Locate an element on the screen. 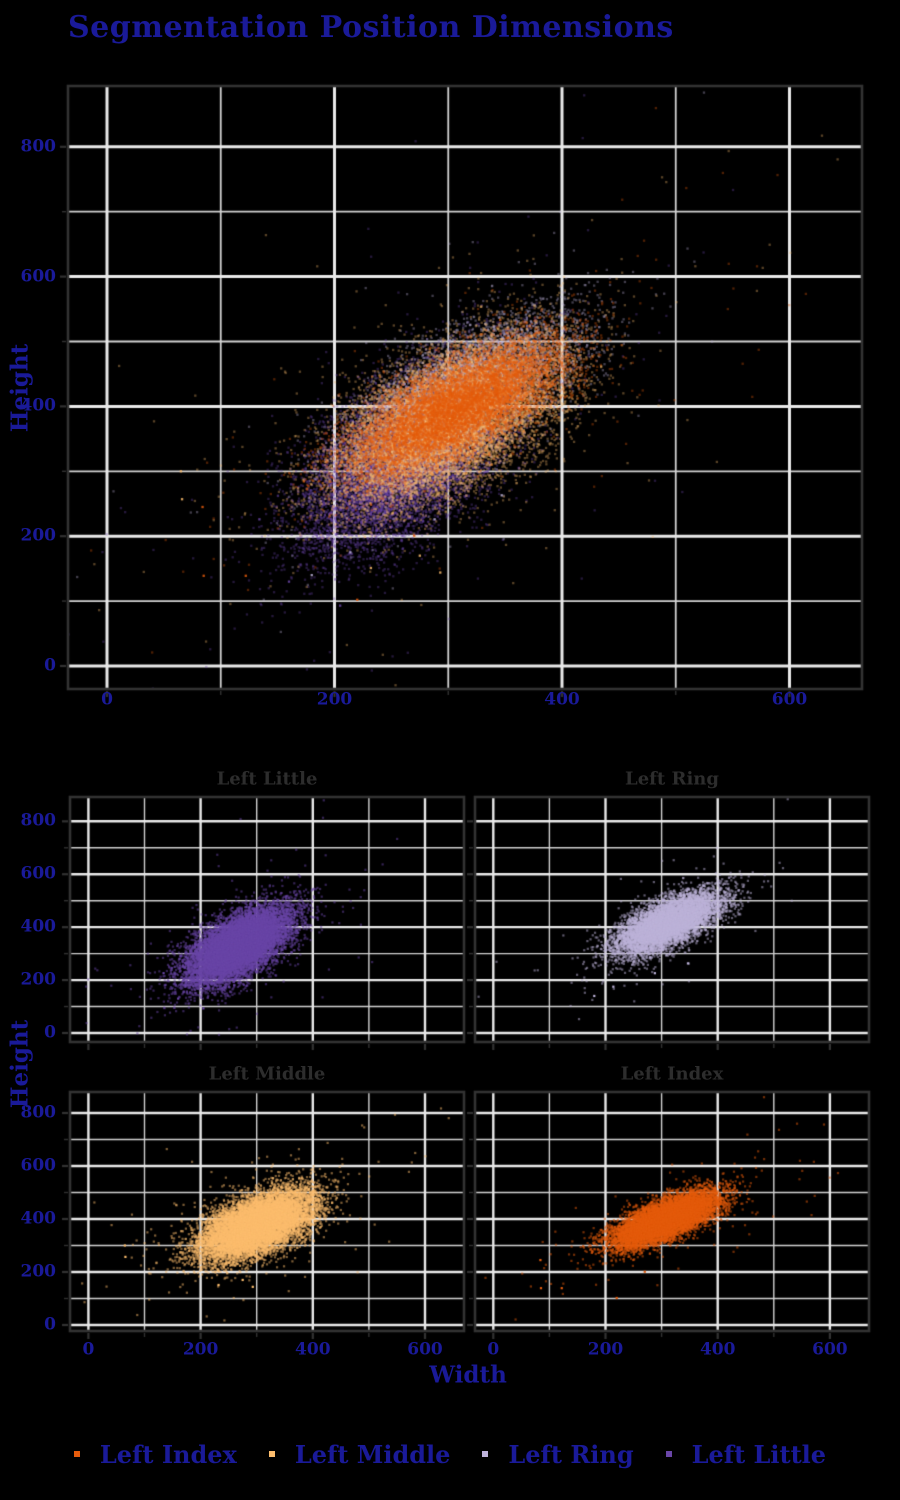  legend-label: Left Middle is located at coordinates (372, 1454).